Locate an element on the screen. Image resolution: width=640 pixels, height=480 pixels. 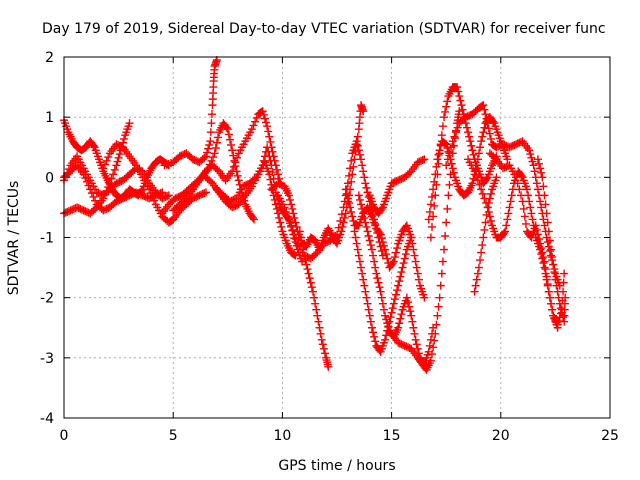
x-tick-label: 10 is located at coordinates (282, 436).